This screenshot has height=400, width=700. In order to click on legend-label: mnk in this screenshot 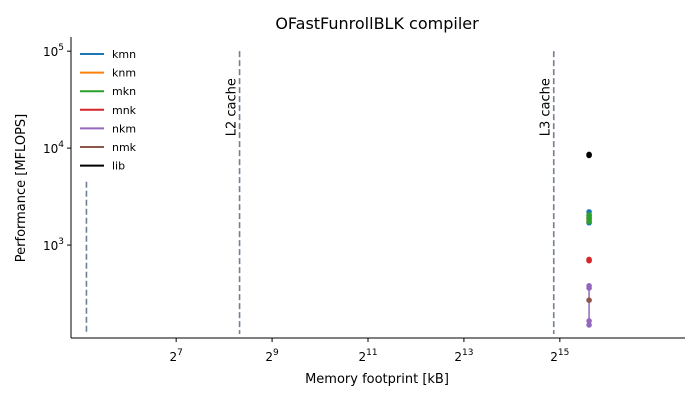, I will do `click(124, 110)`.